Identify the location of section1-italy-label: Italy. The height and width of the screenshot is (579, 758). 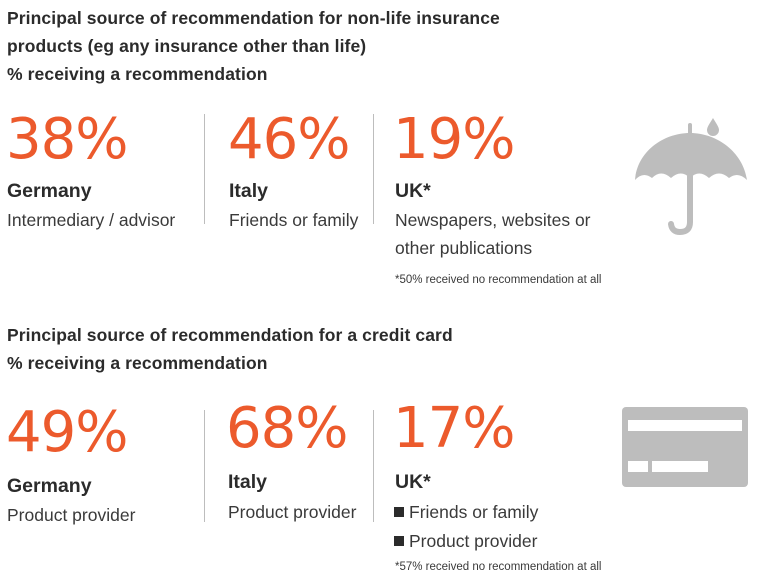
(249, 191).